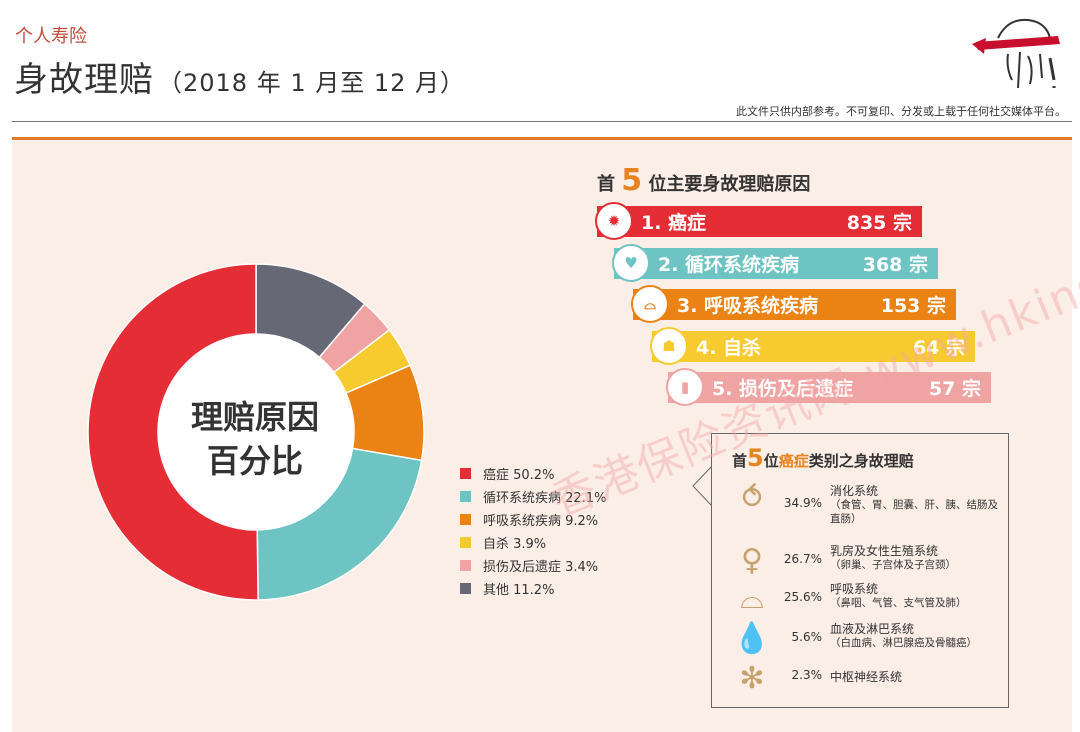 This screenshot has width=1080, height=732. I want to click on cause-icon-1: ✹, so click(614, 221).